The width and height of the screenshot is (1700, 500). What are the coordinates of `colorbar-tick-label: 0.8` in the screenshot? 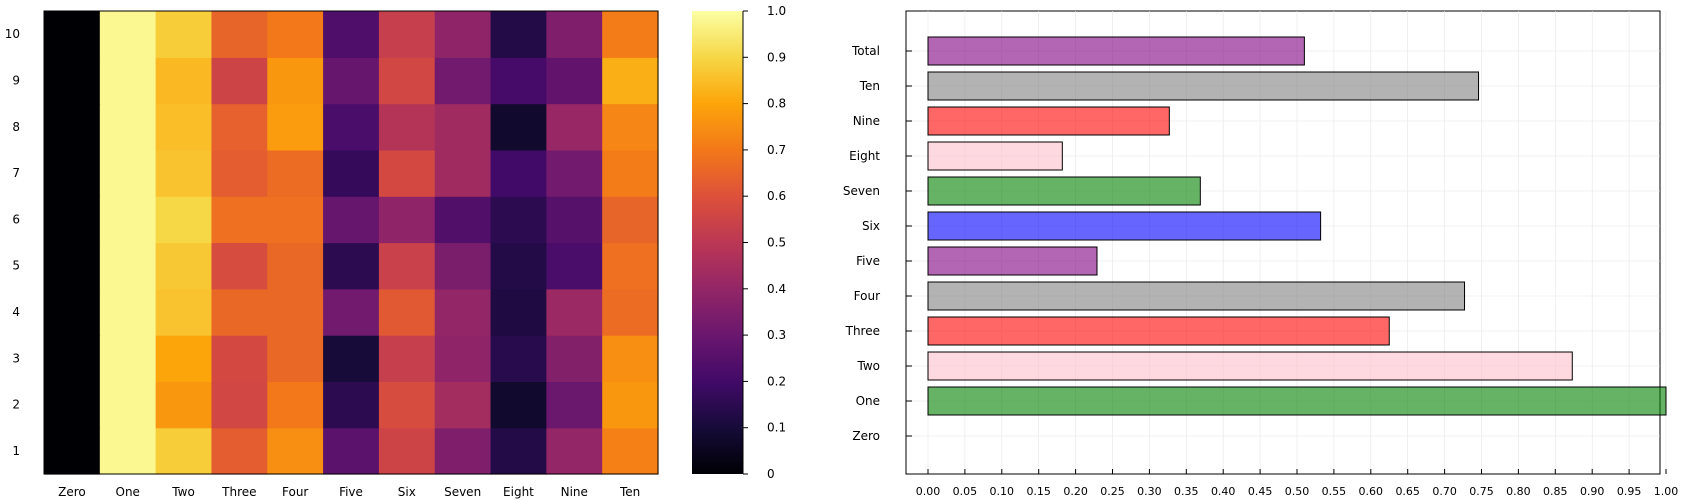 It's located at (776, 104).